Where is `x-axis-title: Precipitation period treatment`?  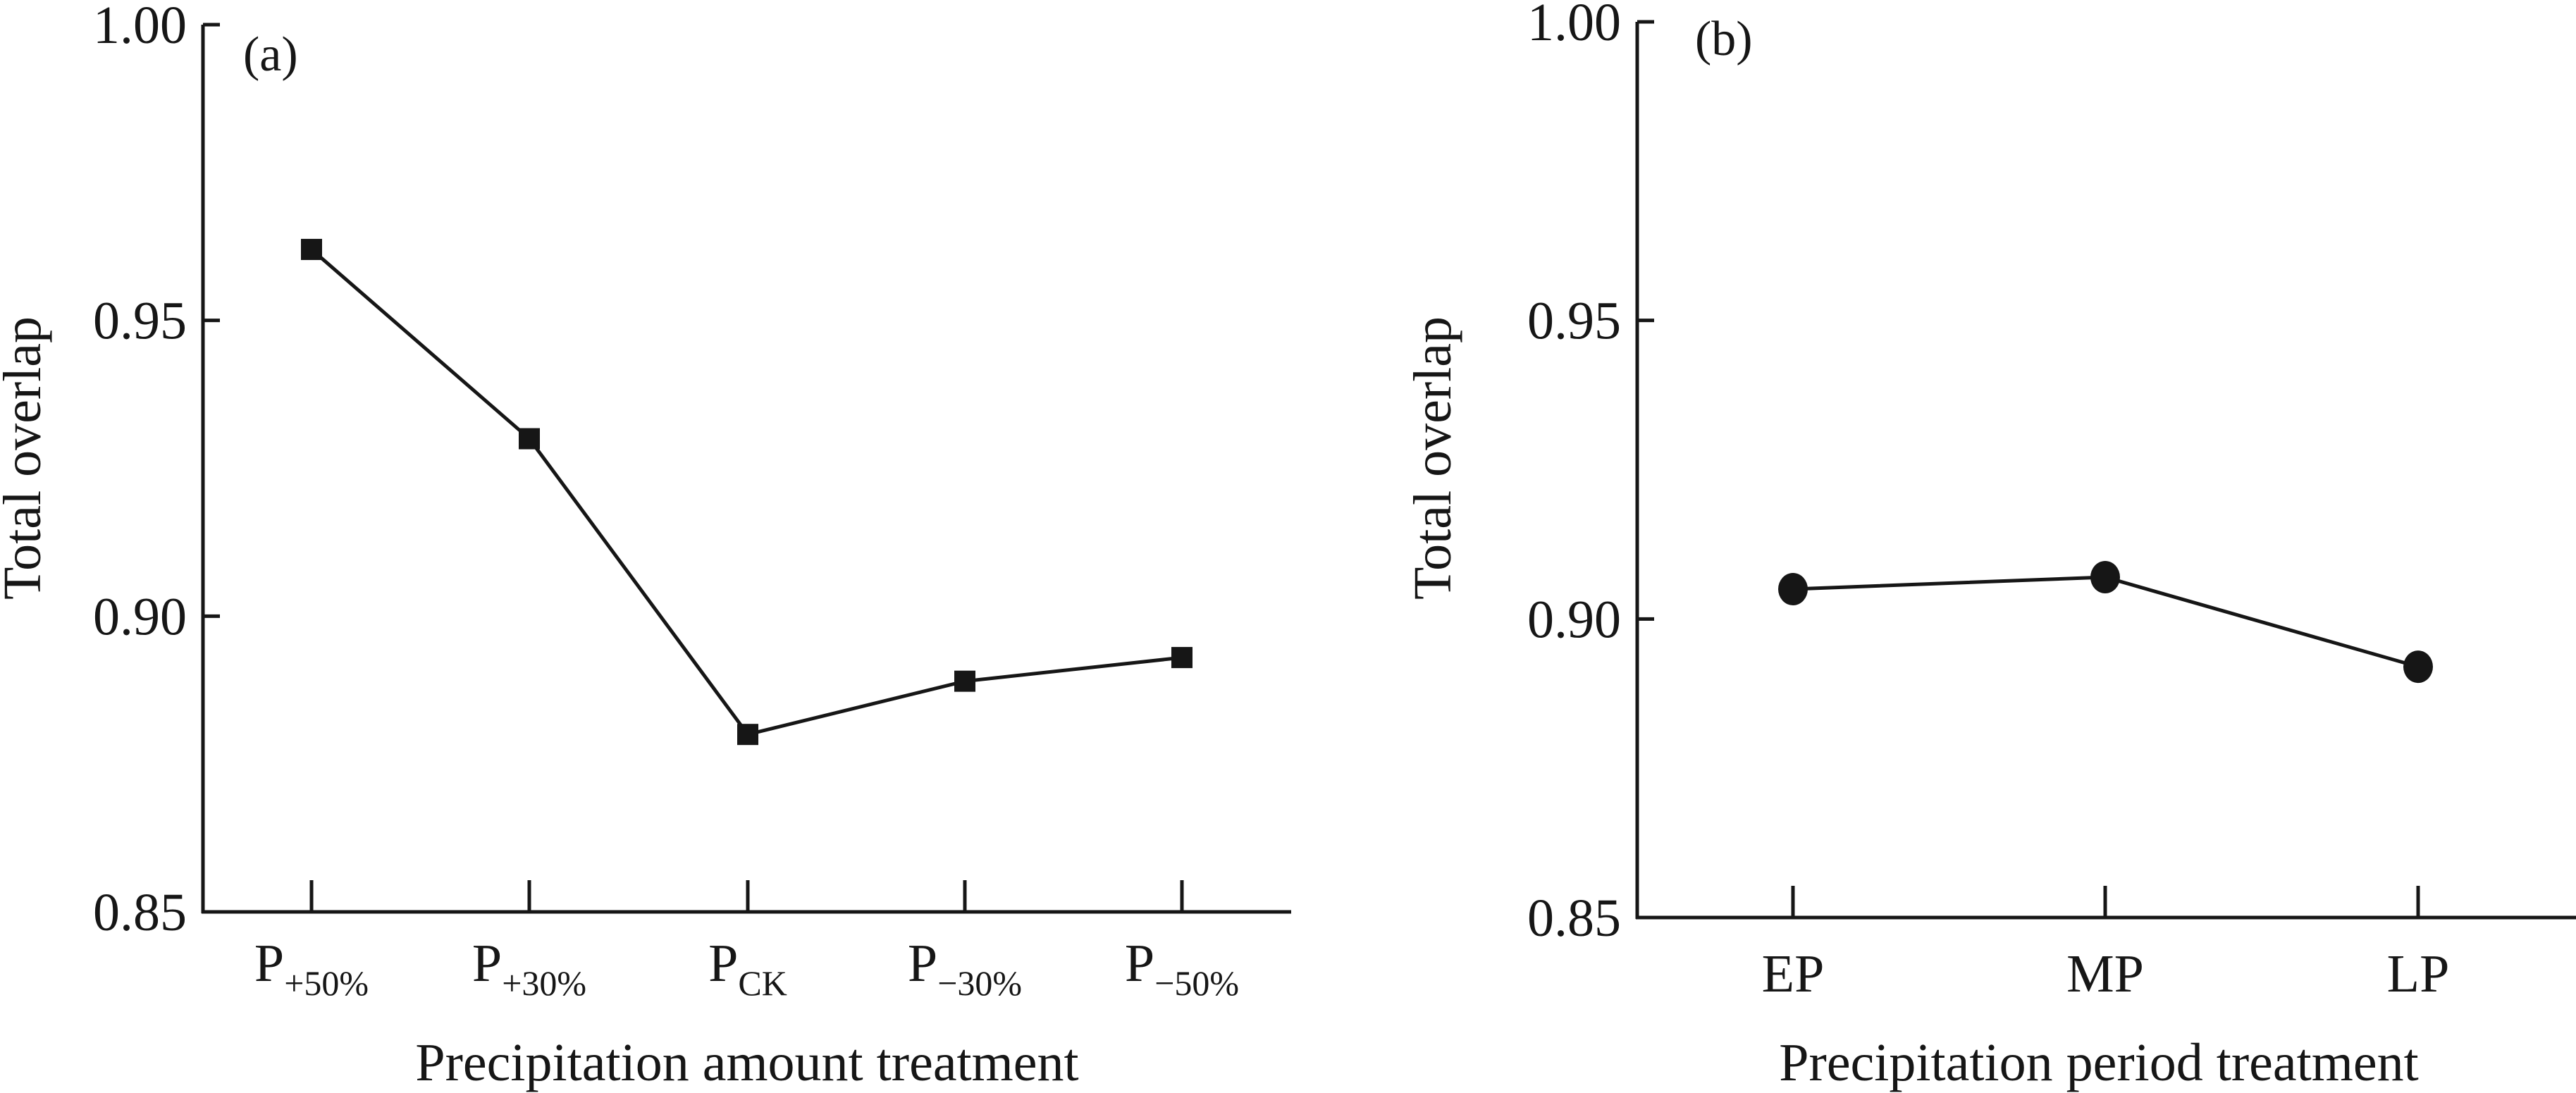 x-axis-title: Precipitation period treatment is located at coordinates (2098, 1062).